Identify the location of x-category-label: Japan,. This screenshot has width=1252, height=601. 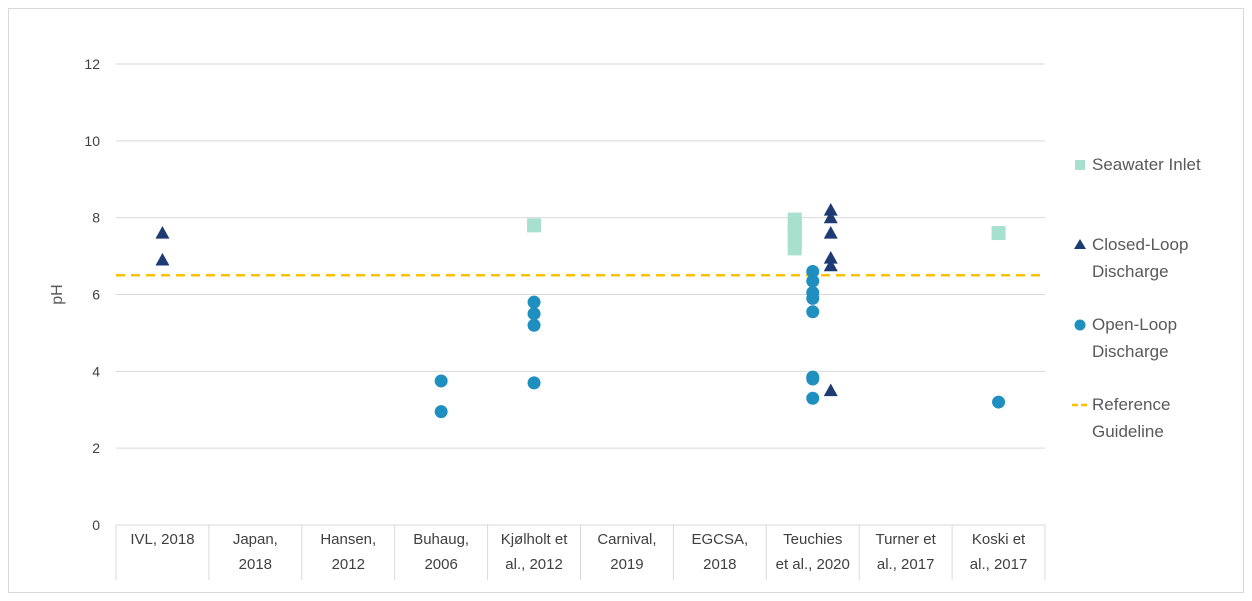
(255, 539).